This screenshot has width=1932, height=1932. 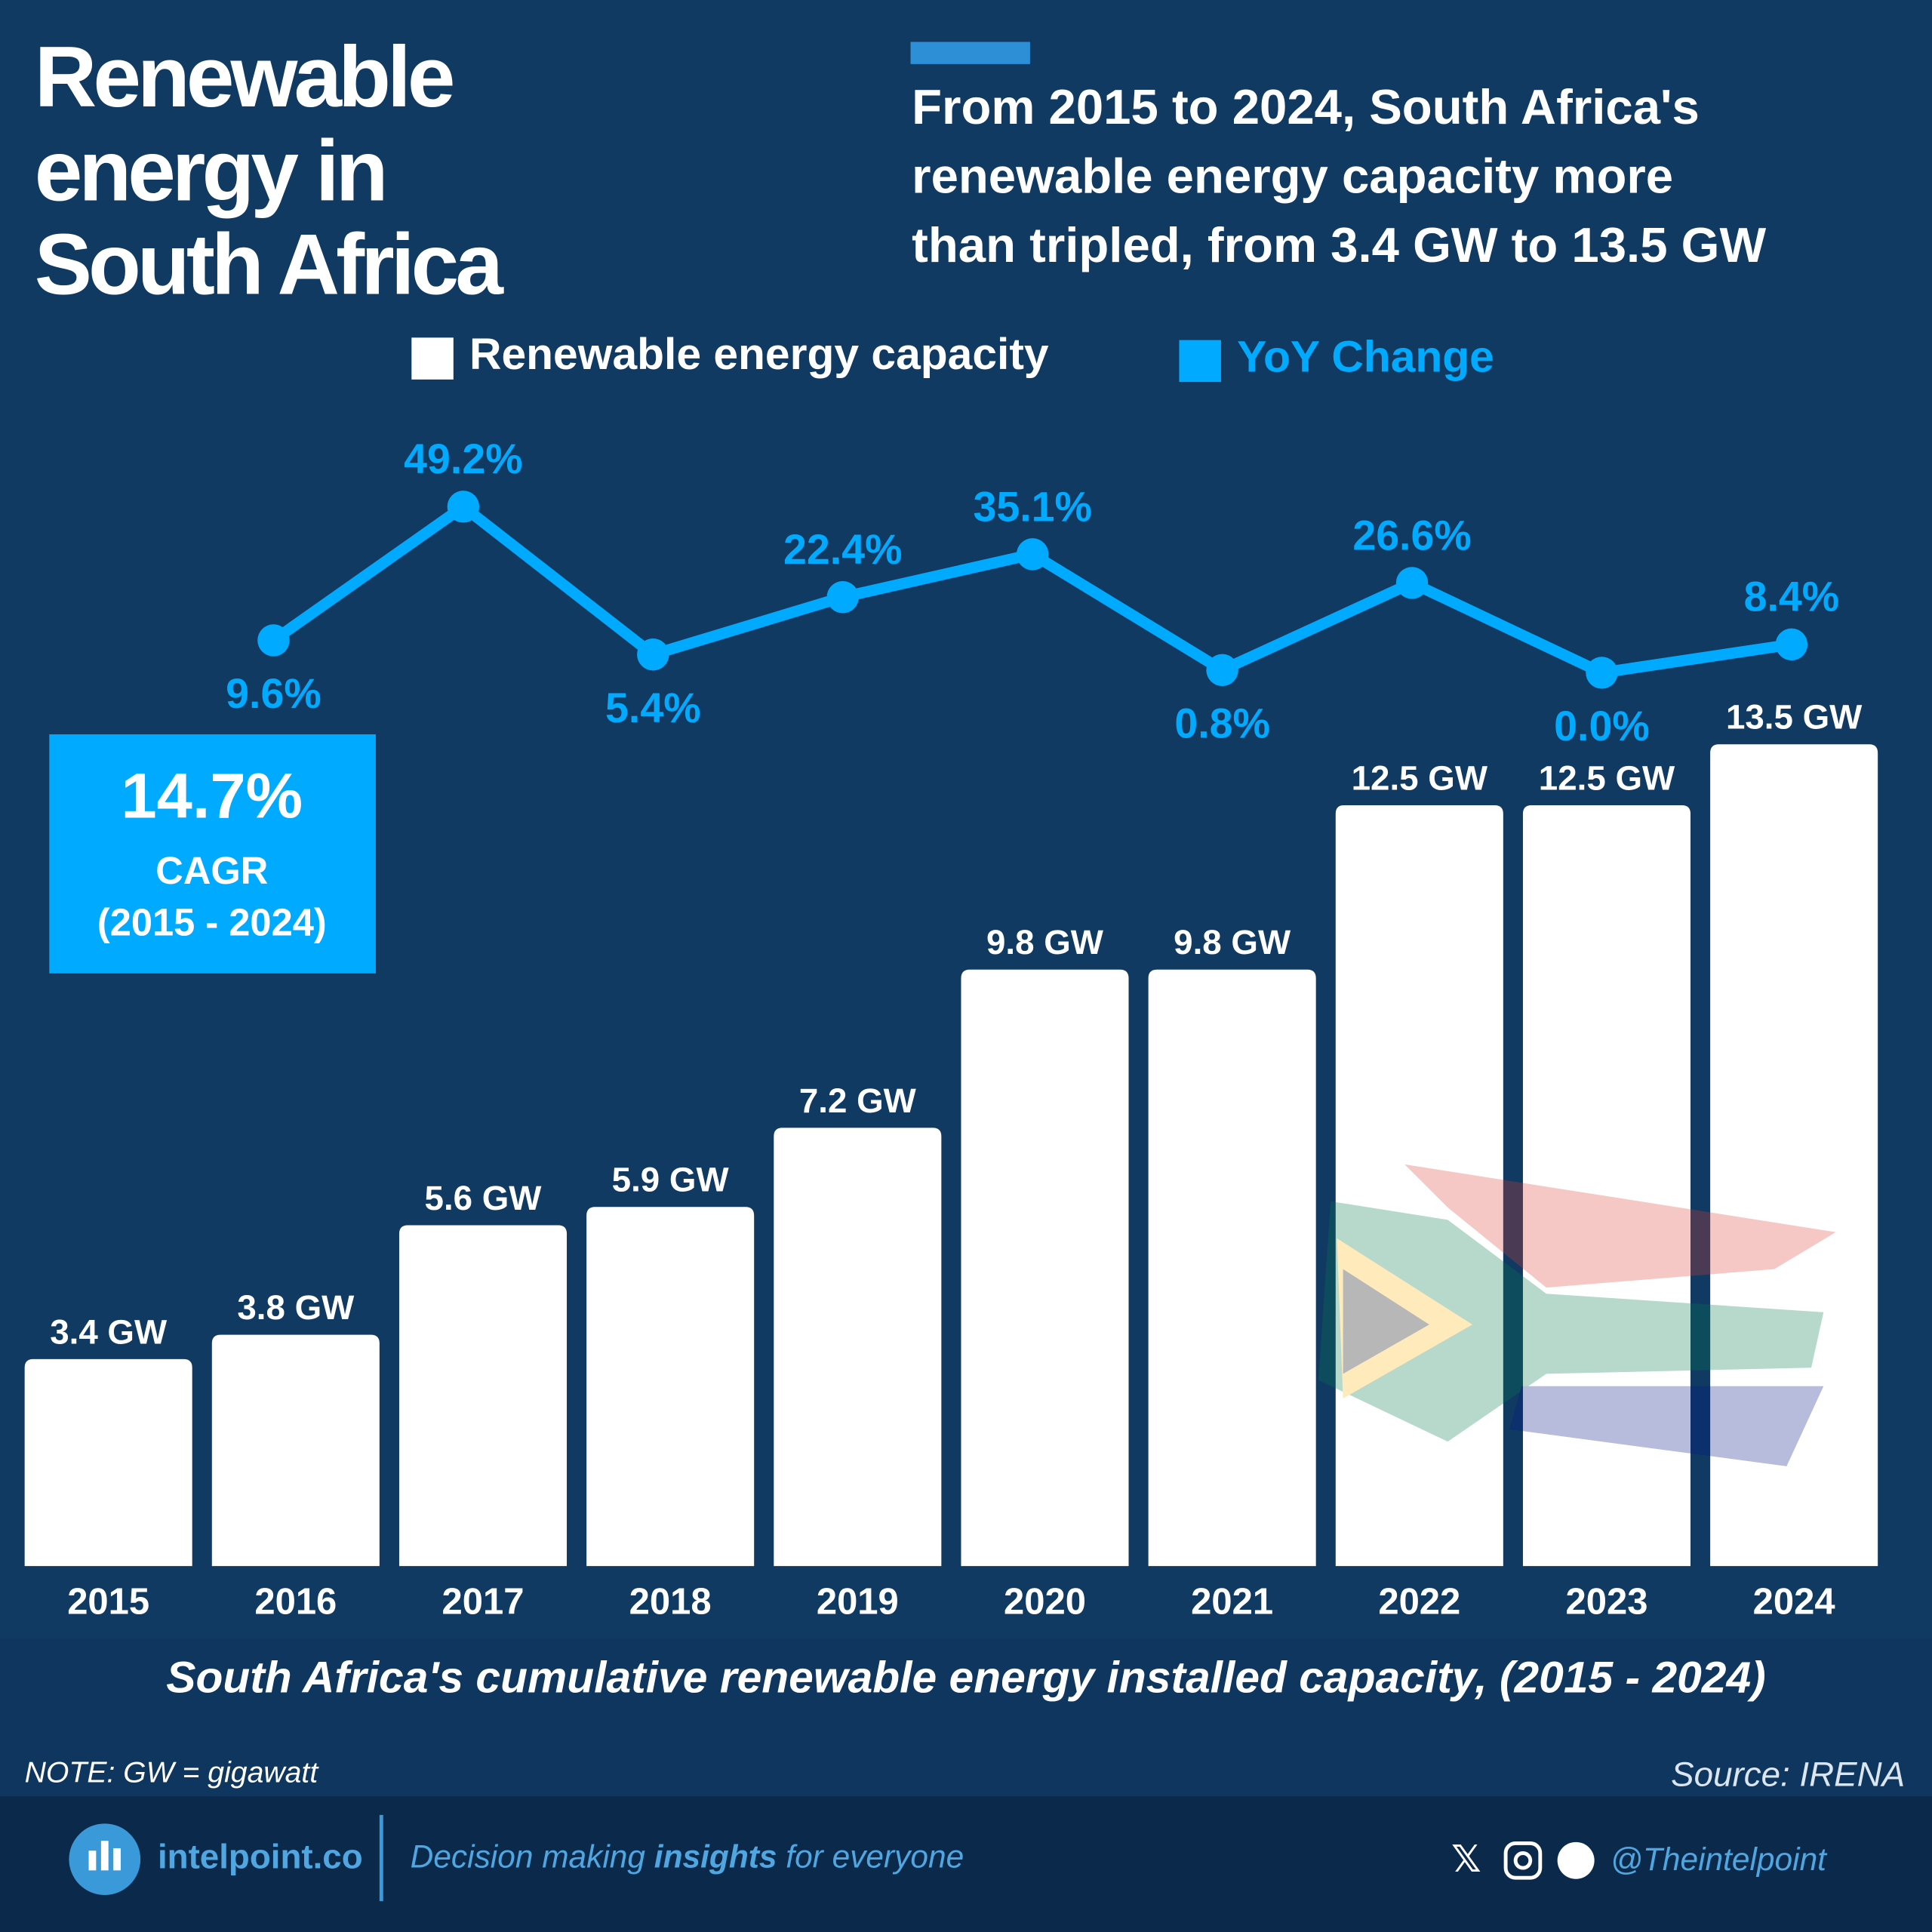 I want to click on note: NOTE: GW = gigawatt, so click(x=172, y=1772).